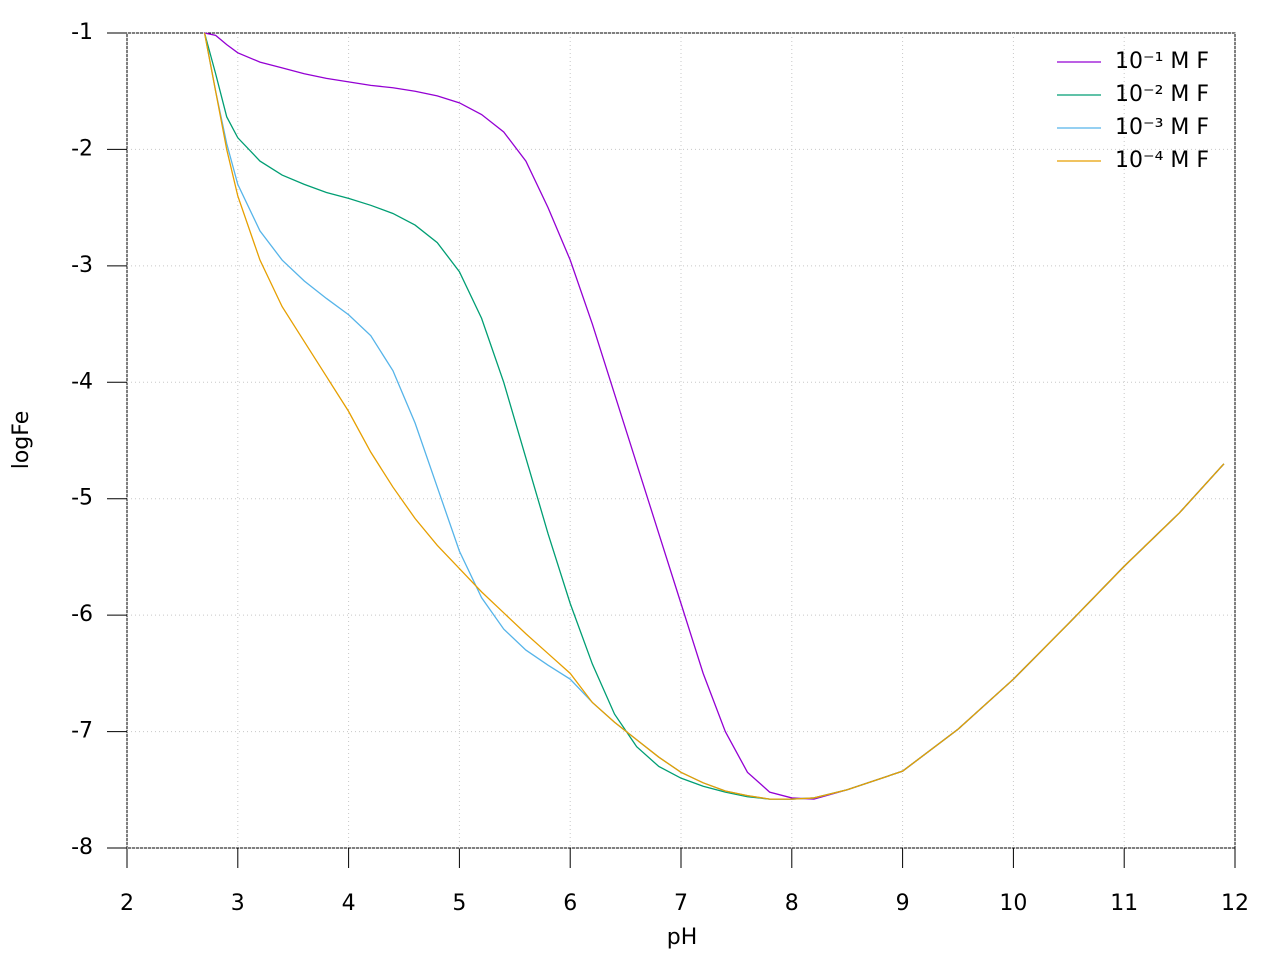 This screenshot has width=1280, height=960. I want to click on y-tick-label: -1, so click(82, 32).